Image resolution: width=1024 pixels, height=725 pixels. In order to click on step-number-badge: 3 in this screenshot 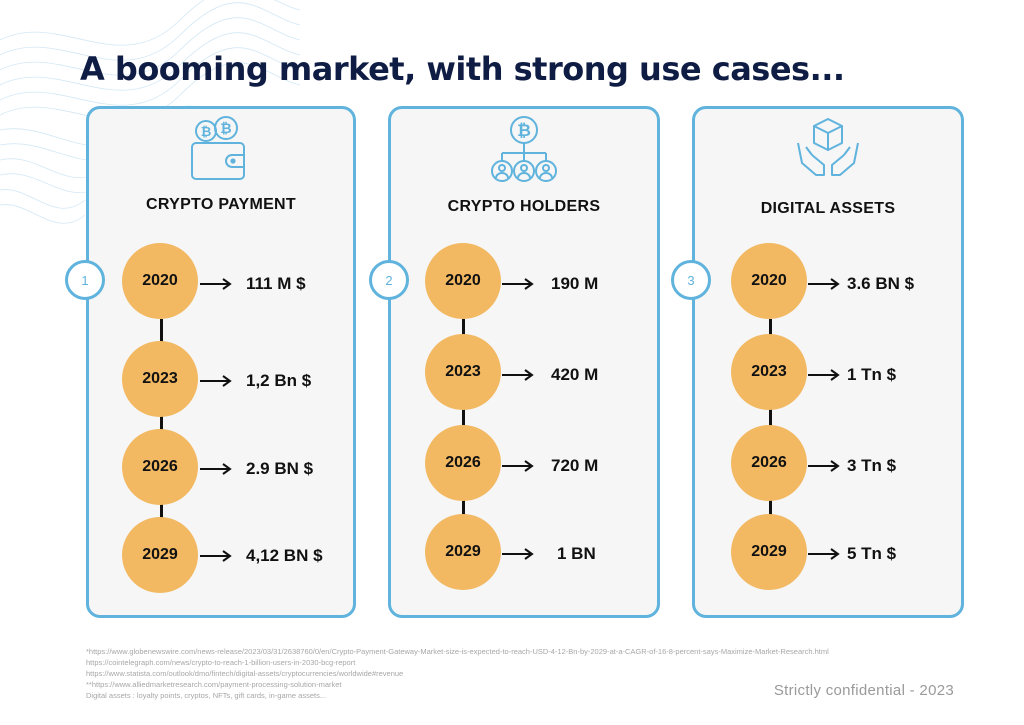, I will do `click(691, 280)`.